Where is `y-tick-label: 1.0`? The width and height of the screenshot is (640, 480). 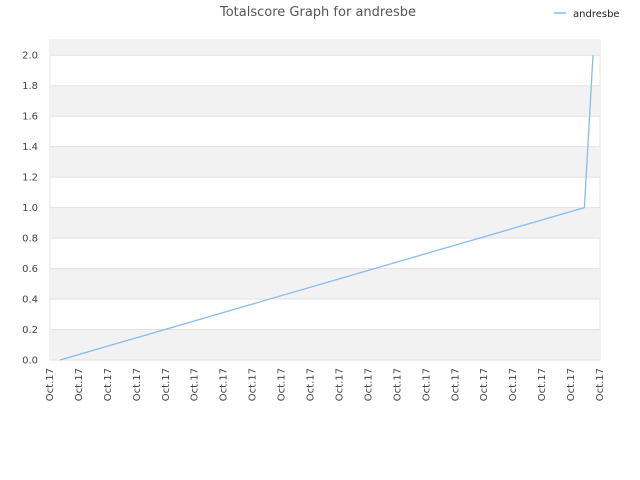
y-tick-label: 1.0 is located at coordinates (30, 208).